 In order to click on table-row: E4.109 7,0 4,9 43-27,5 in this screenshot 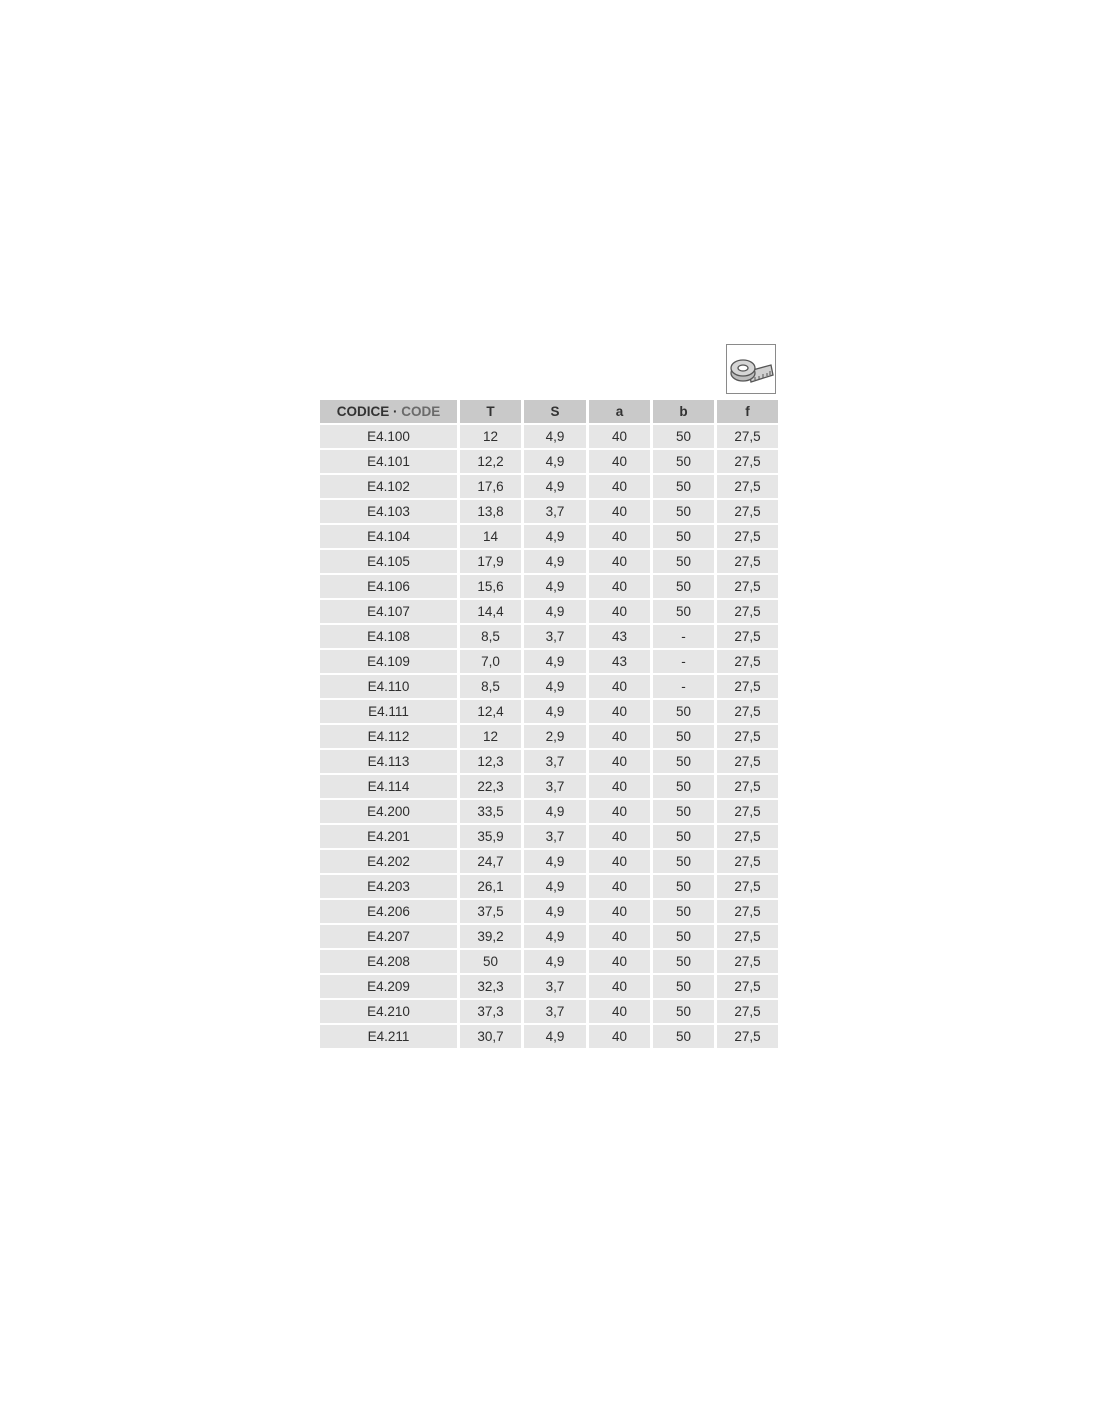, I will do `click(549, 661)`.